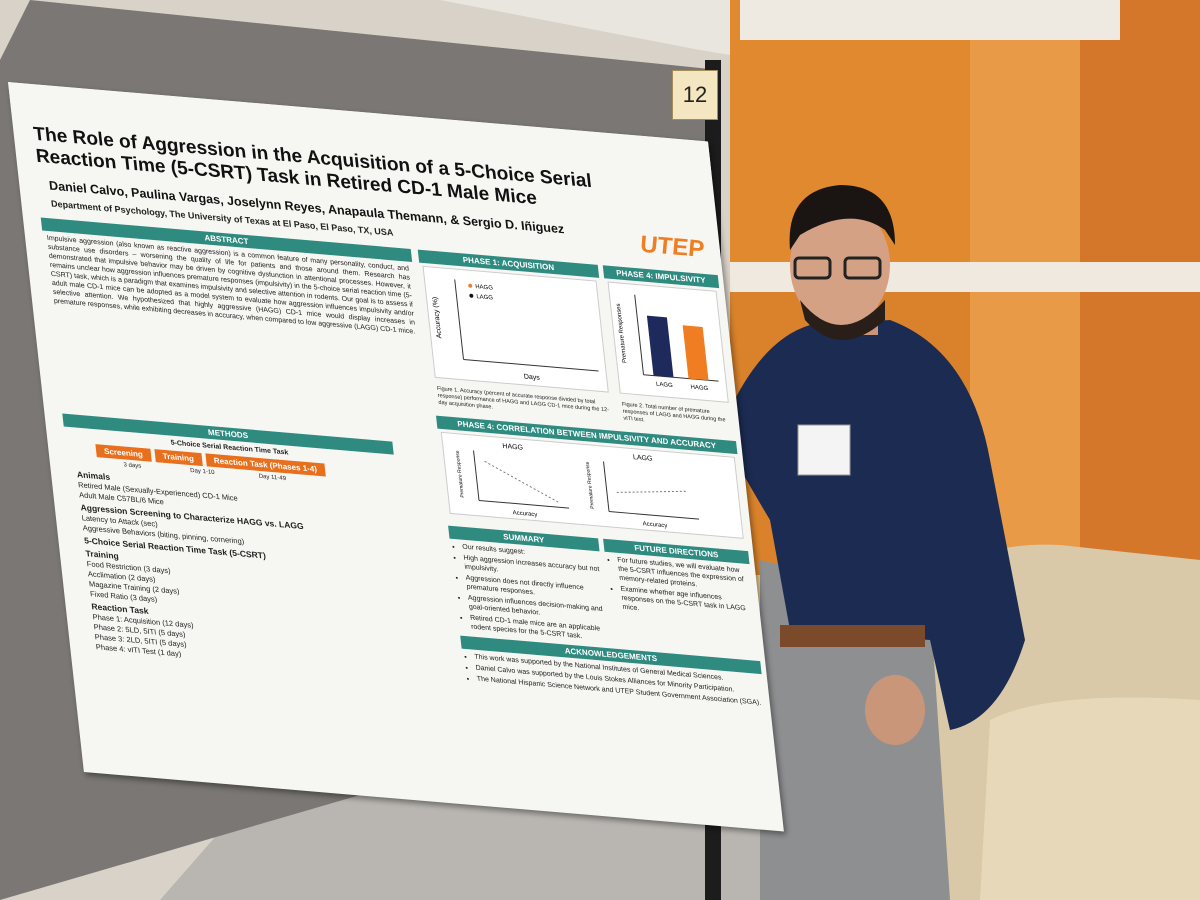 The height and width of the screenshot is (900, 1200). Describe the element at coordinates (600, 30) in the screenshot. I see `ceiling` at that location.